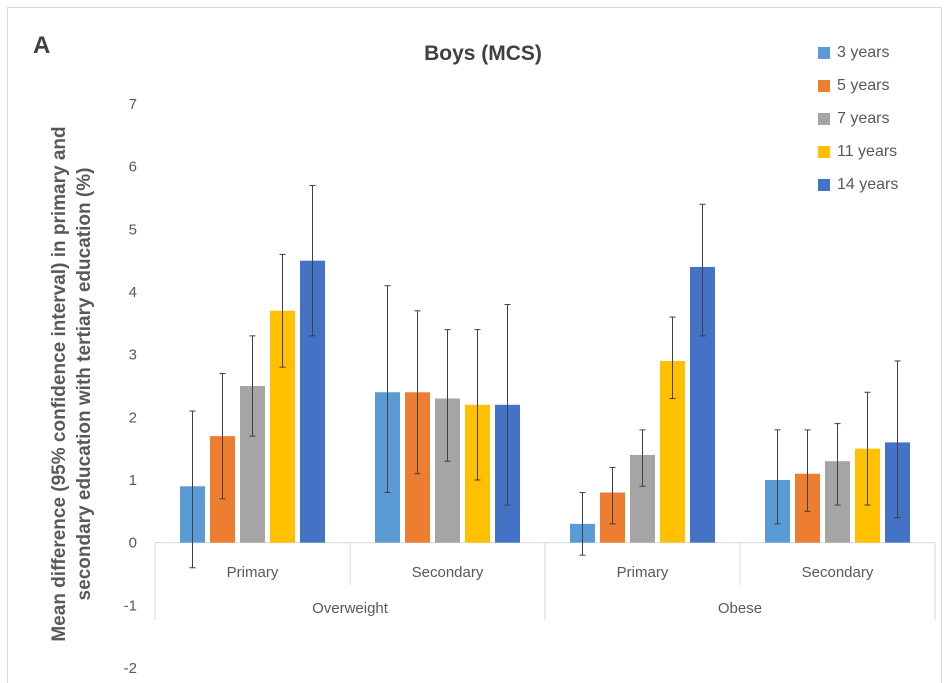 This screenshot has width=949, height=683. I want to click on y-tick-label: 1, so click(133, 480).